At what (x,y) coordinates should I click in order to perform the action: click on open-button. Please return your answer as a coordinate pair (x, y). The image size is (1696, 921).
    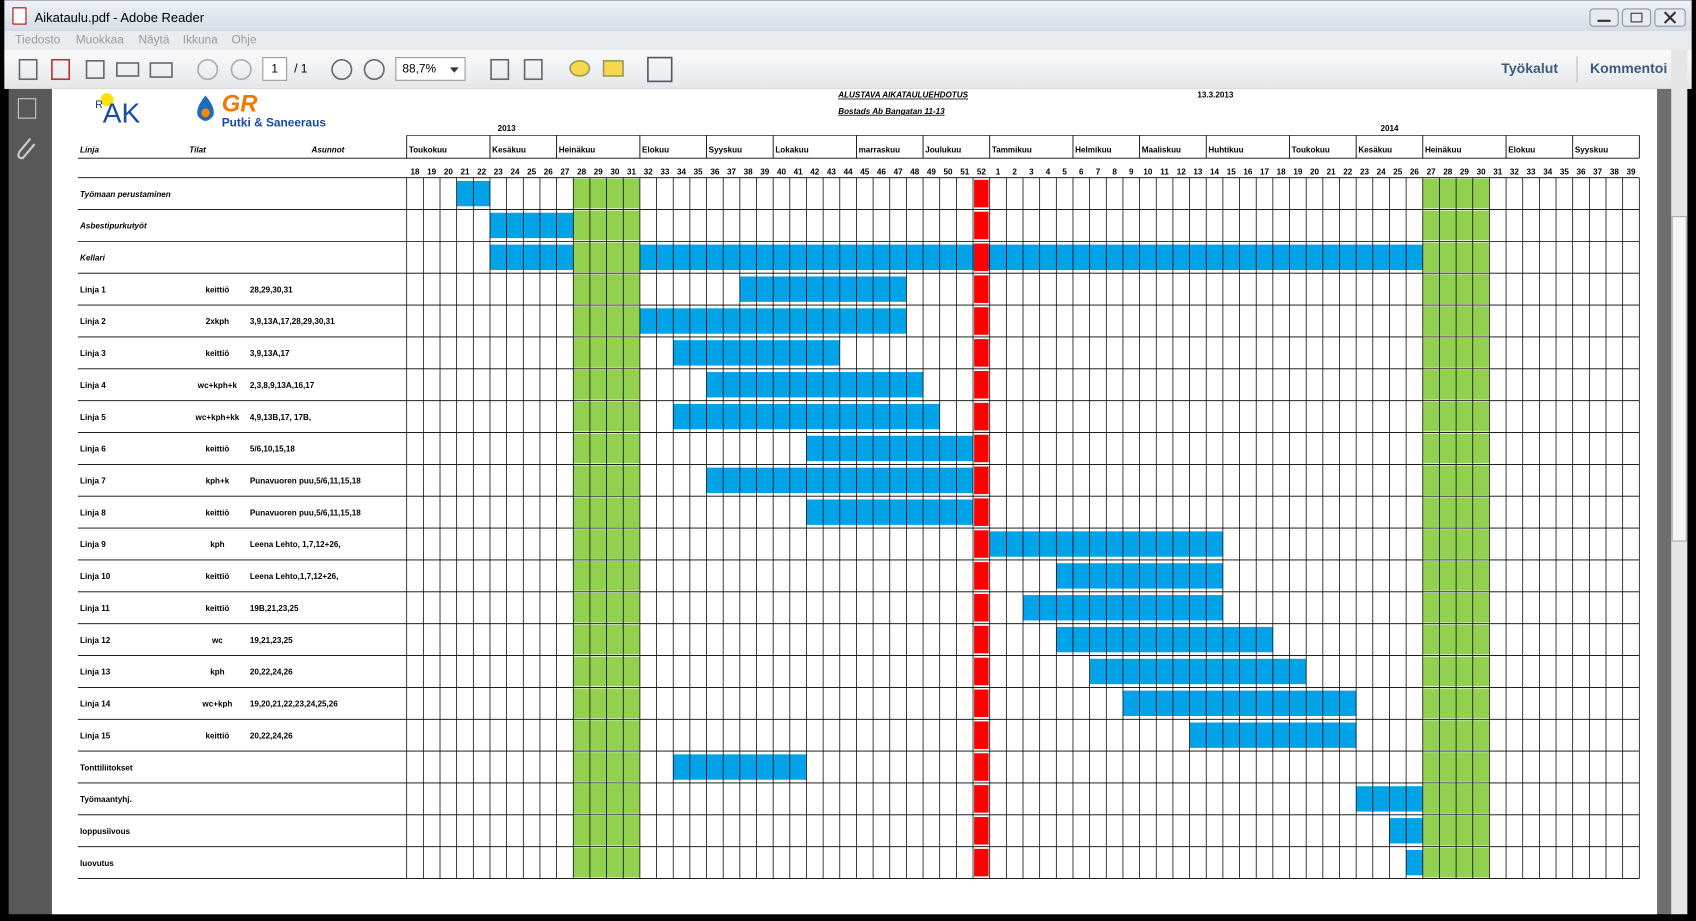
    Looking at the image, I should click on (28, 69).